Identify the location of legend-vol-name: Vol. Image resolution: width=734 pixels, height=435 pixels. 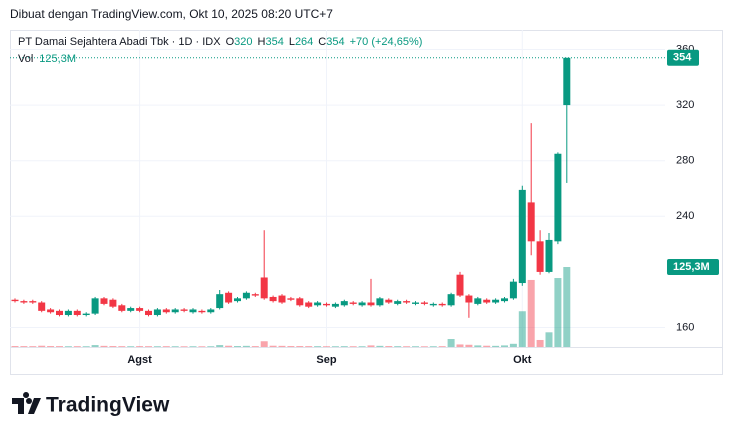
(25, 59).